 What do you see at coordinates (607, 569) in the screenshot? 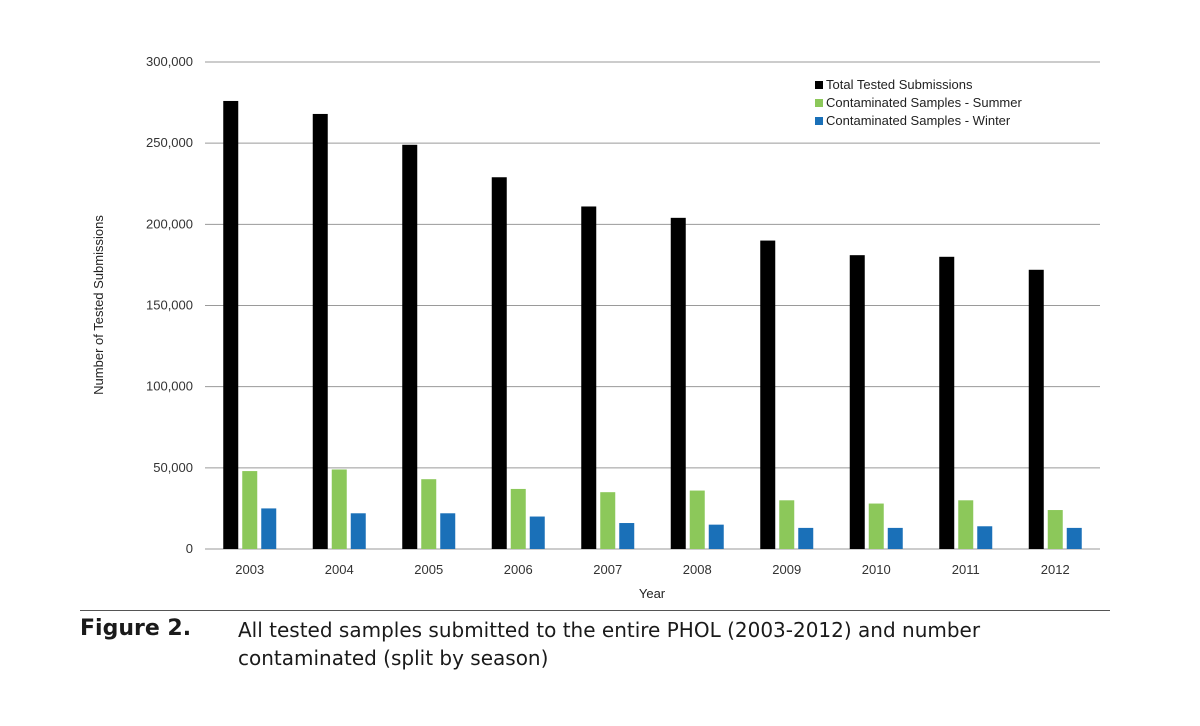
I see `x-tick-label: 2007` at bounding box center [607, 569].